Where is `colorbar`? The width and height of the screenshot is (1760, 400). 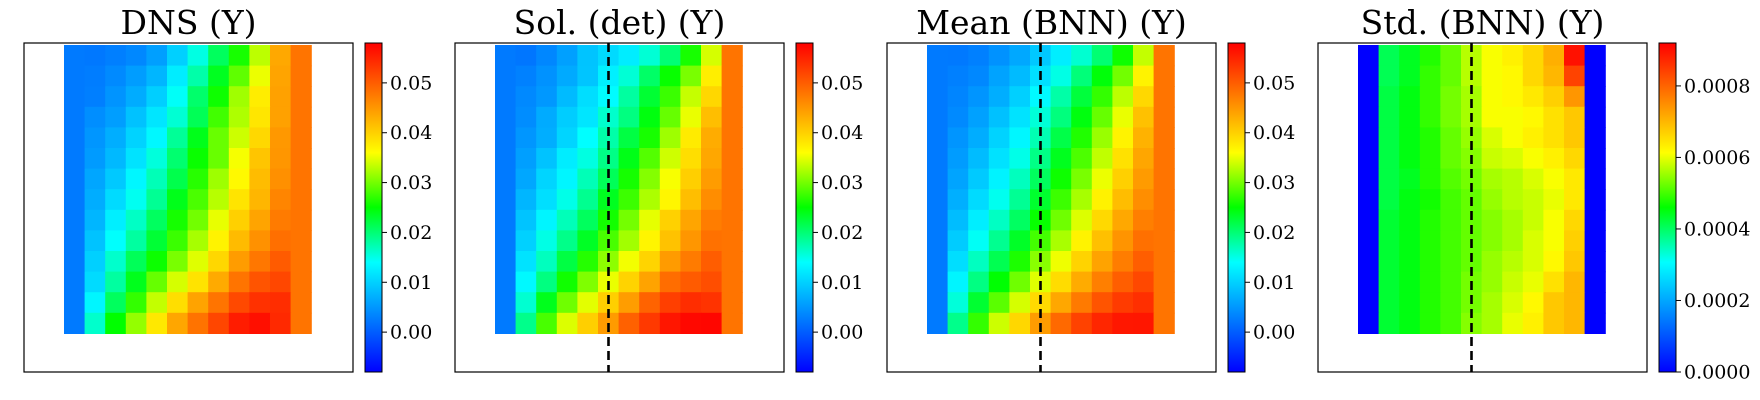 colorbar is located at coordinates (1667, 207).